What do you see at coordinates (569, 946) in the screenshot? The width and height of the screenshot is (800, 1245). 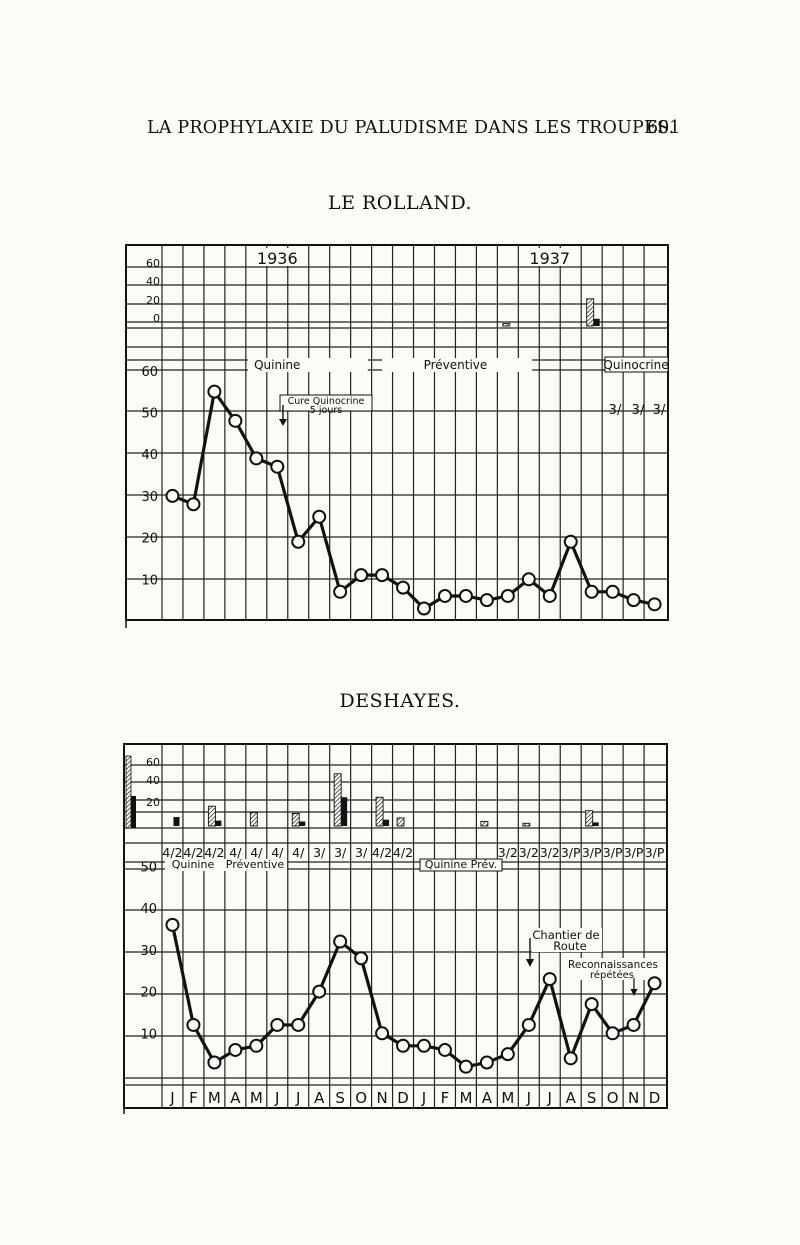 I see `deshayes-annotation-route: Route` at bounding box center [569, 946].